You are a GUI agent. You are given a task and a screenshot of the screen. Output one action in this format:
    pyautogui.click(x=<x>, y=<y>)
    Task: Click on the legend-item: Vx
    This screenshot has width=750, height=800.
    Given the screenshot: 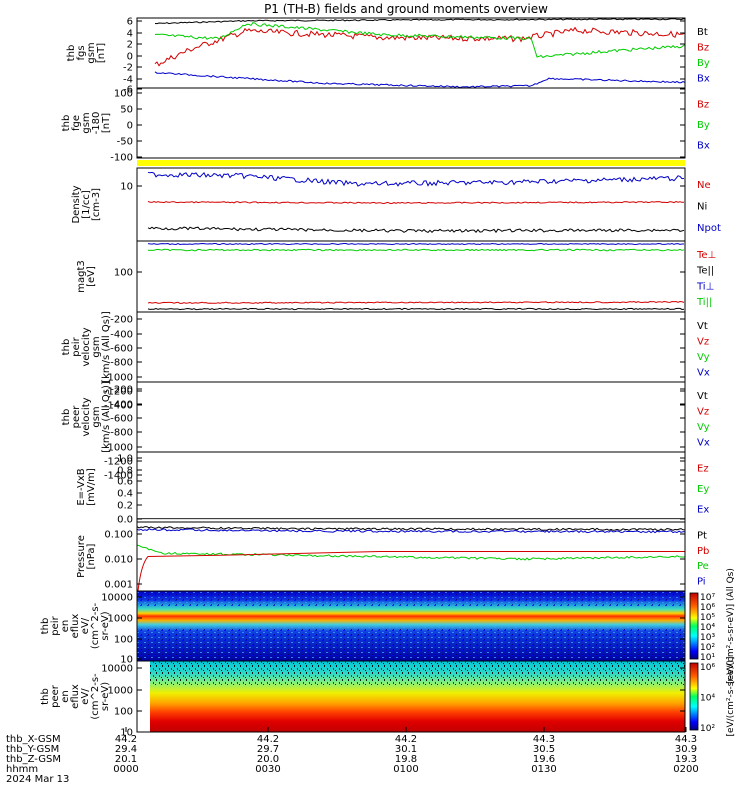 What is the action you would take?
    pyautogui.click(x=703, y=442)
    